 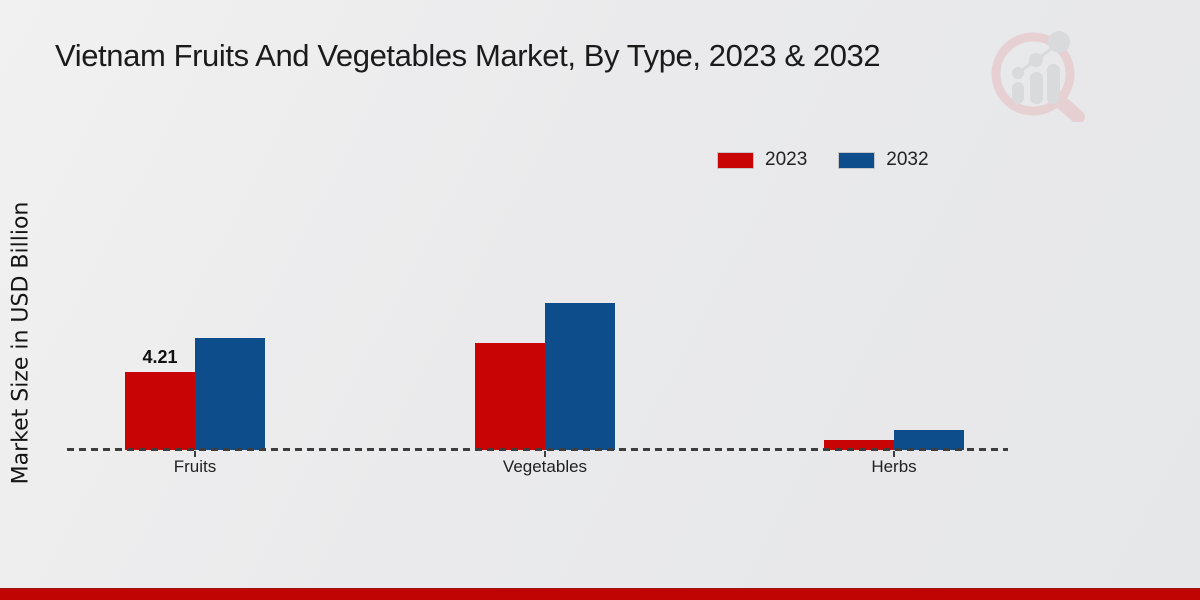 I want to click on bar-fruits-2032, so click(x=230, y=394).